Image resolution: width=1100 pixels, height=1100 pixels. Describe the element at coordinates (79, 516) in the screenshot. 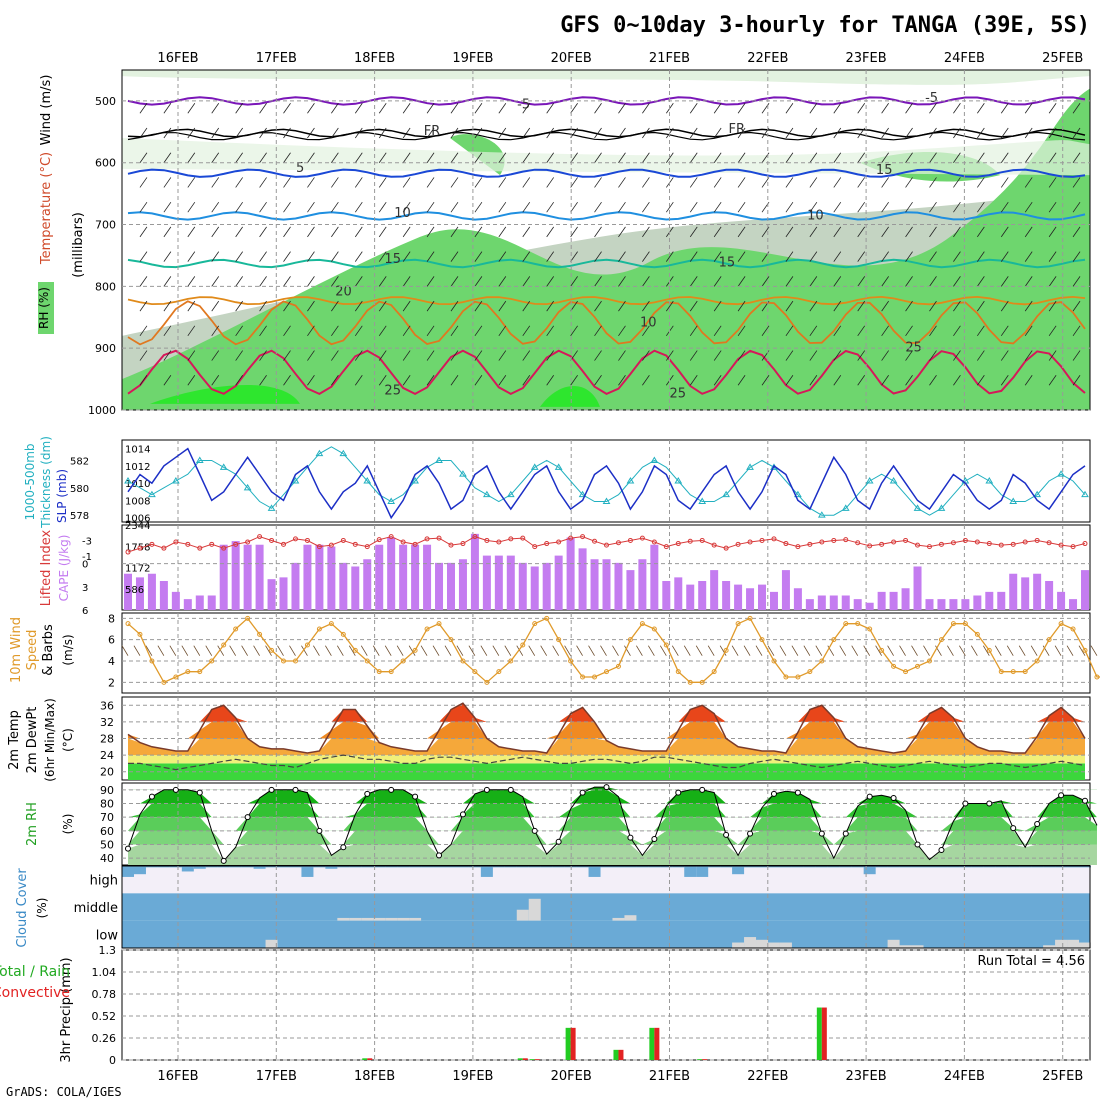

I see `thickness-tick-label: 578` at that location.